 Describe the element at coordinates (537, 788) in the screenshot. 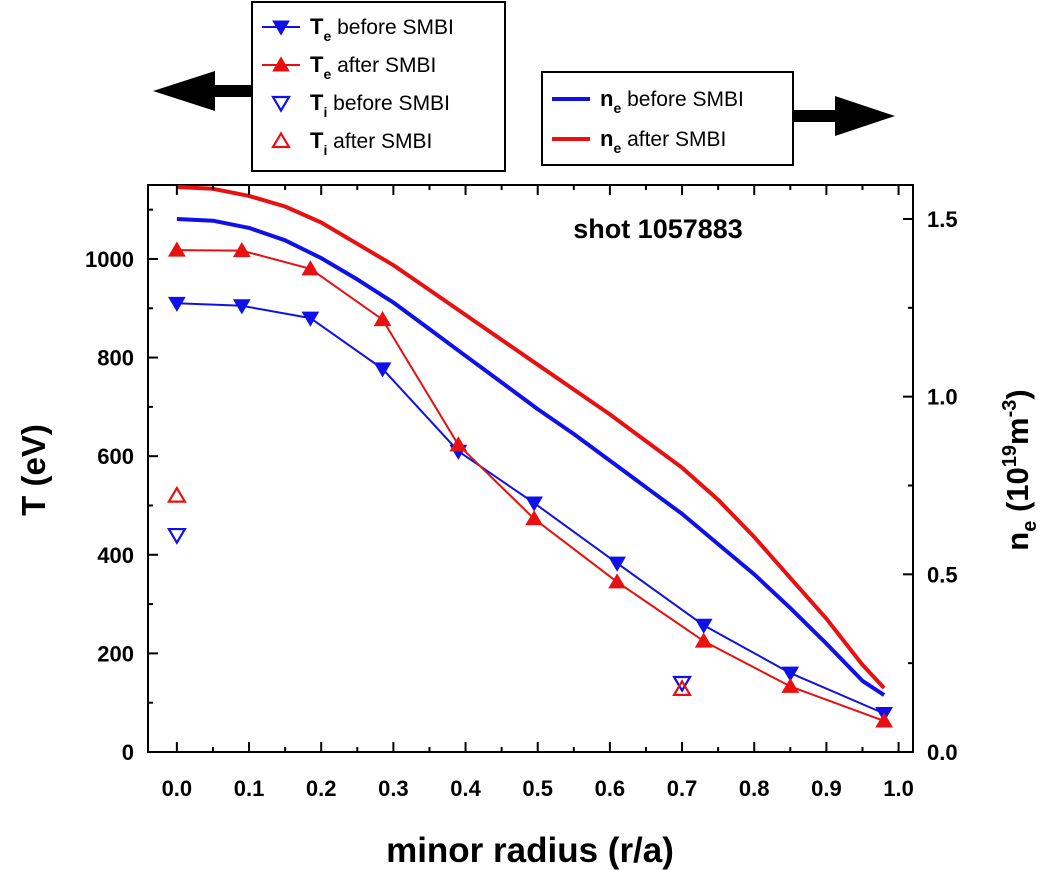

I see `x-tick-label: 0.5` at that location.